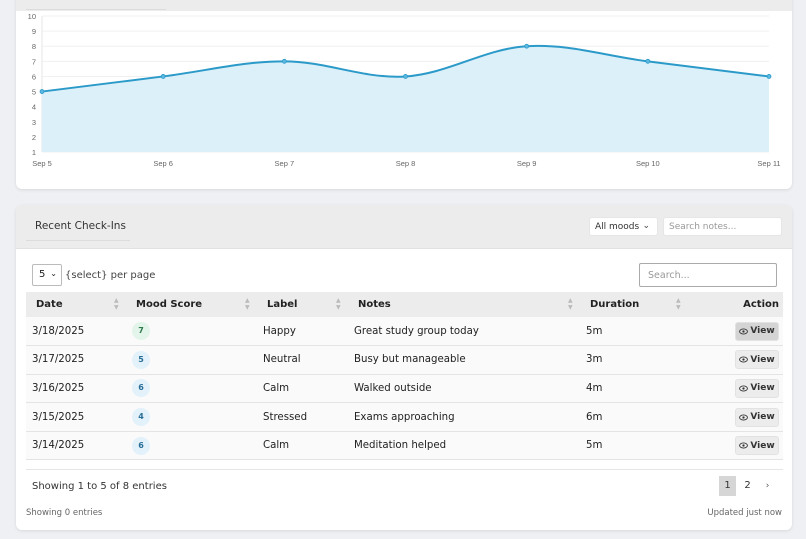 Image resolution: width=806 pixels, height=539 pixels. Describe the element at coordinates (767, 486) in the screenshot. I see `next-page-button: ›` at that location.